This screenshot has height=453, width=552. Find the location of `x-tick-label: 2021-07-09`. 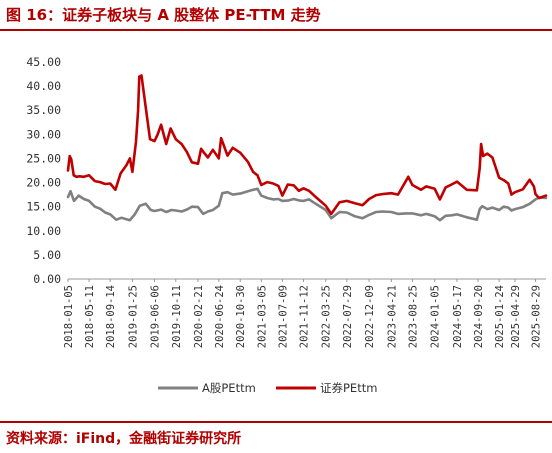

x-tick-label: 2021-07-09 is located at coordinates (283, 316).